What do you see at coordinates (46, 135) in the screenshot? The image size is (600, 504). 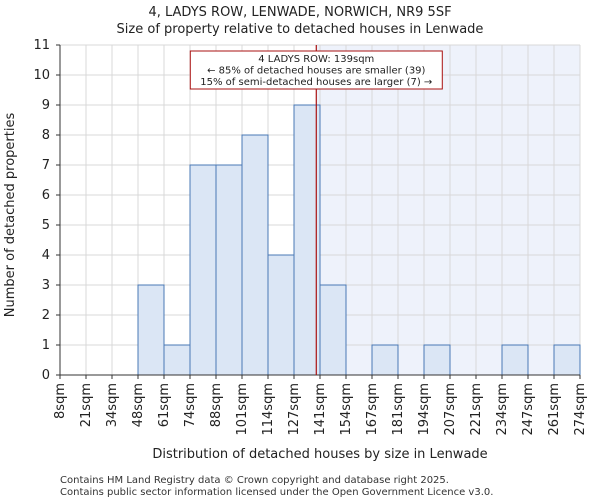 I see `y-tick-label: 8` at bounding box center [46, 135].